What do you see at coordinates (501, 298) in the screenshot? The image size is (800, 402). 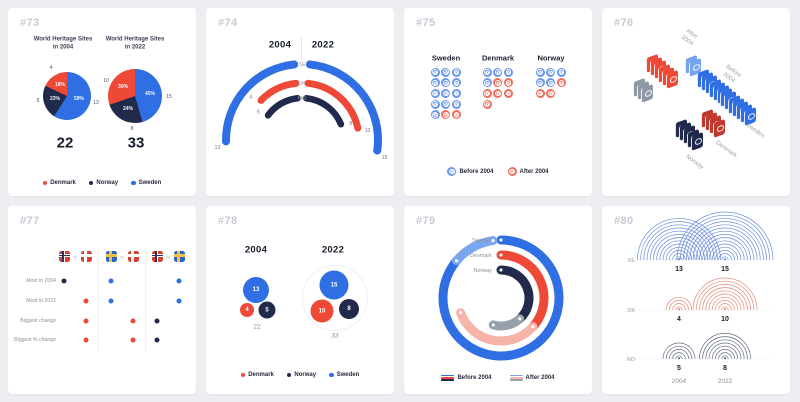 I see `radial-svg: Sweden Denmark Norway` at bounding box center [501, 298].